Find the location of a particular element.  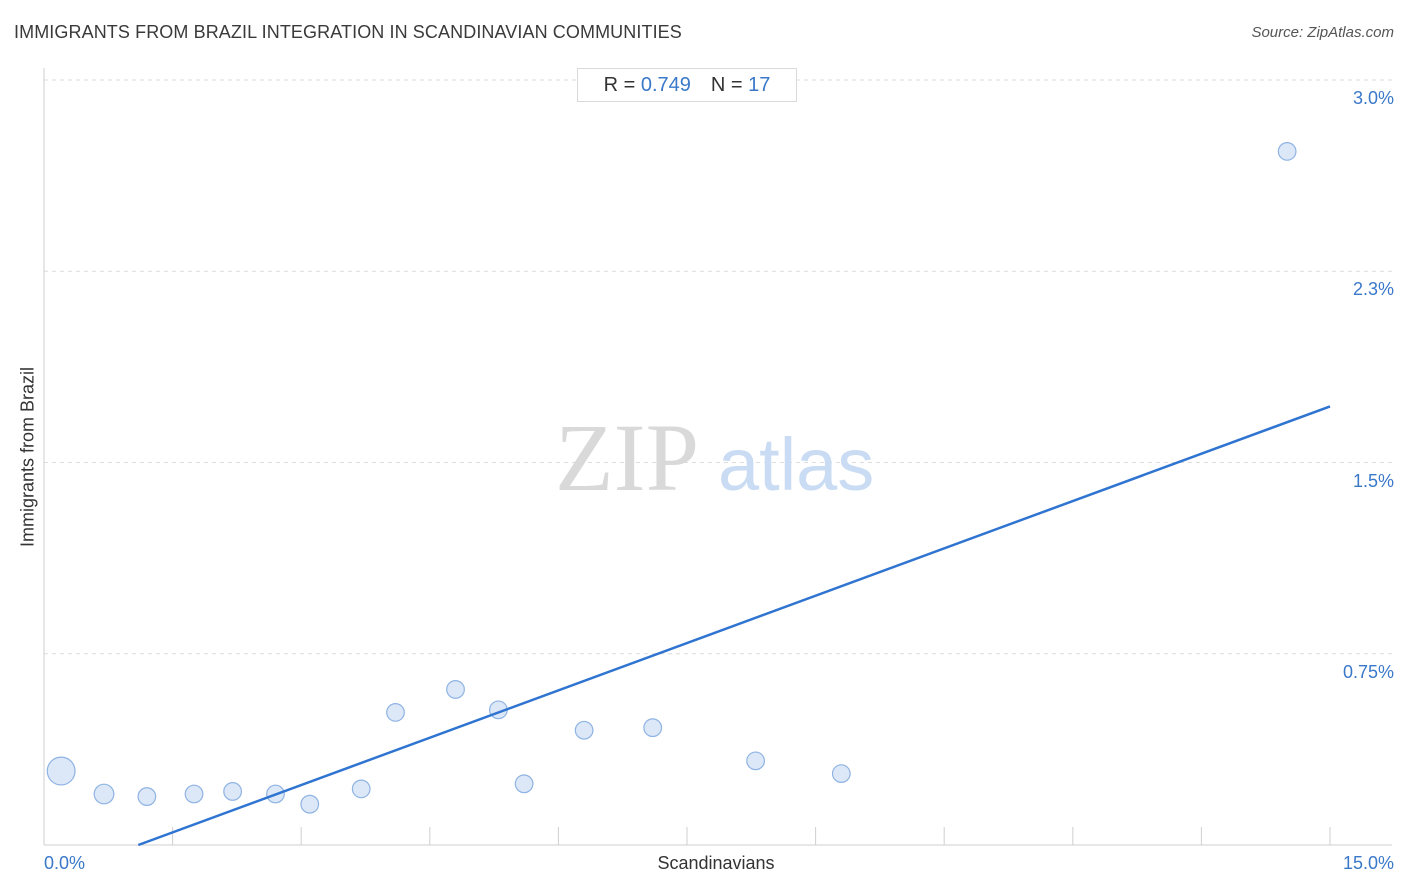

y-tick-label: 0.75% is located at coordinates (1368, 671).